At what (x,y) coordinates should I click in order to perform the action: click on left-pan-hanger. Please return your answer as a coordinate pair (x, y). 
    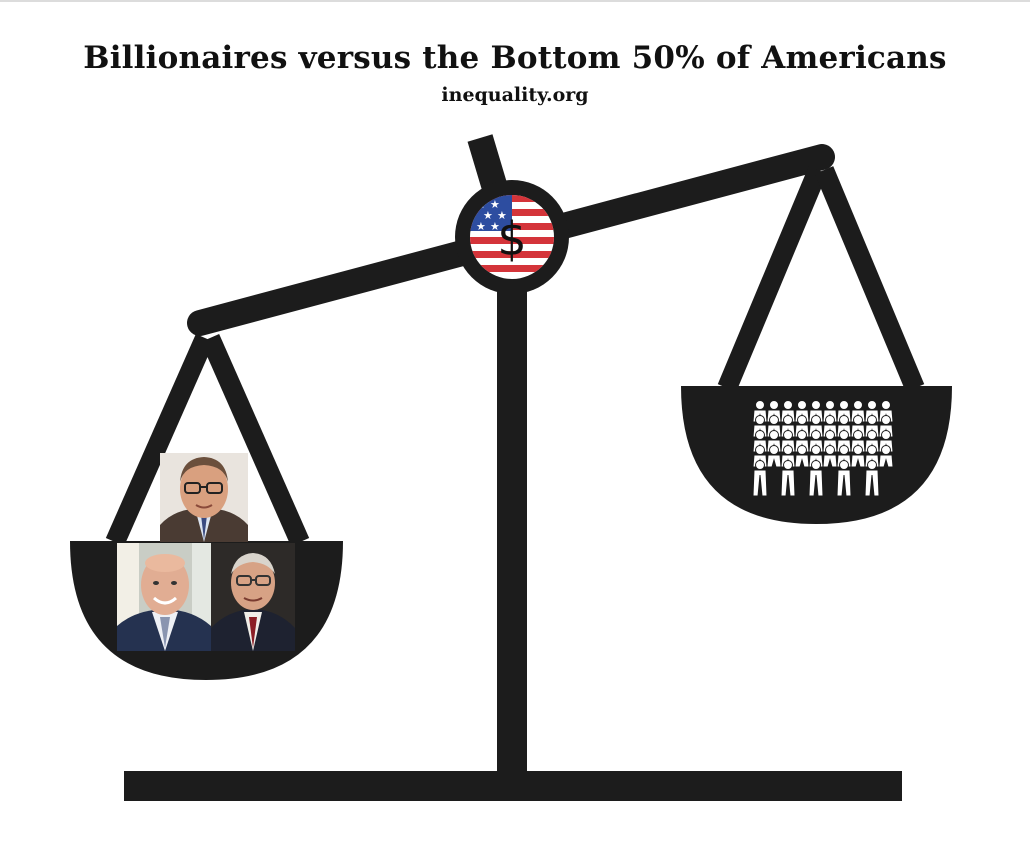
    Looking at the image, I should click on (207, 440).